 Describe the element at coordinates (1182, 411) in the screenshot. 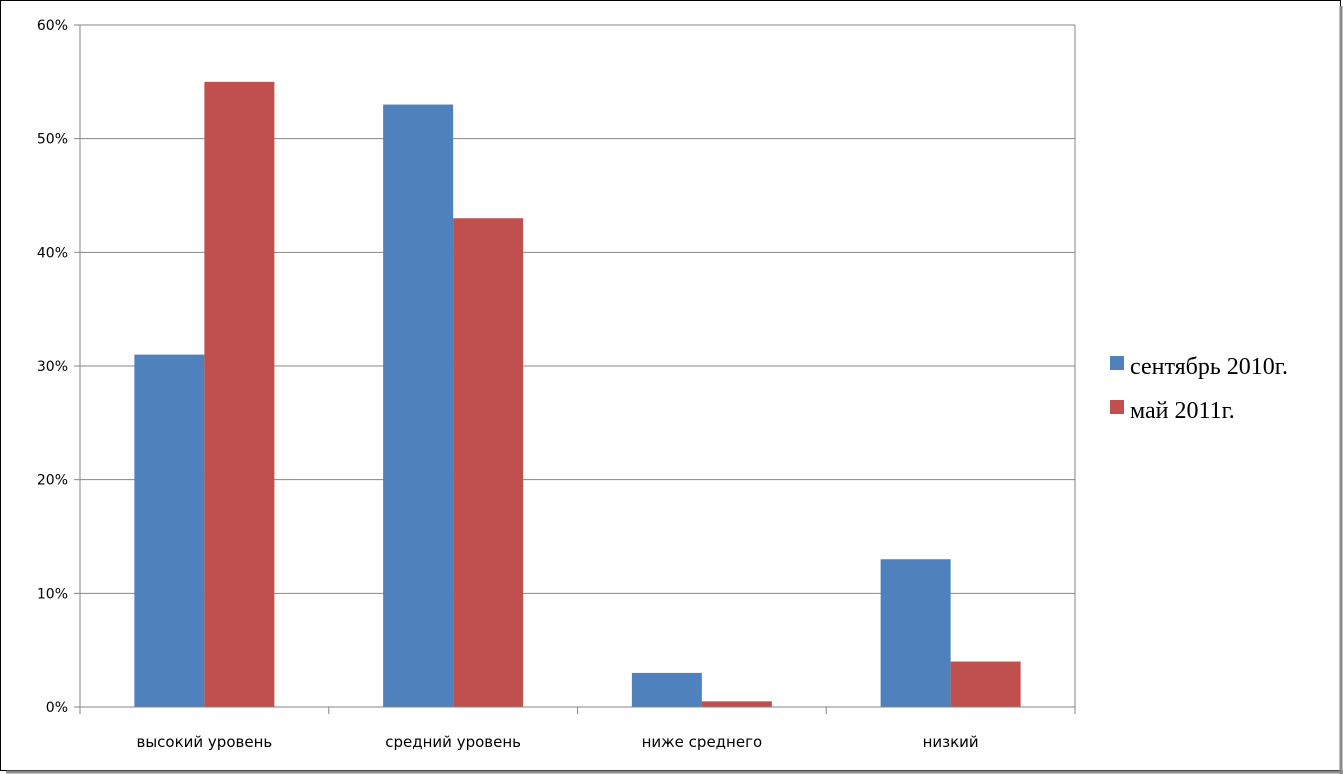

I see `legend-label: май 2011г.` at that location.